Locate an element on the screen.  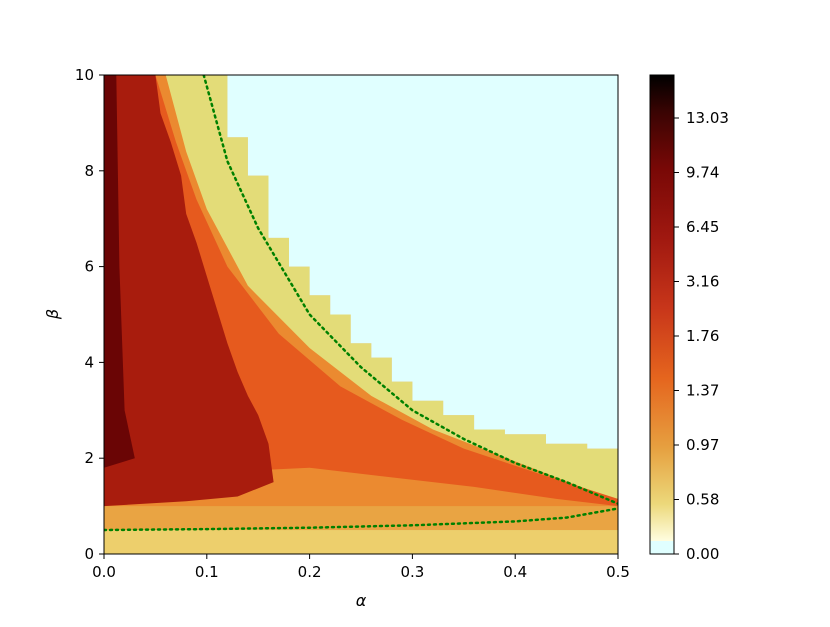
y-axis-label: β is located at coordinates (52, 314).